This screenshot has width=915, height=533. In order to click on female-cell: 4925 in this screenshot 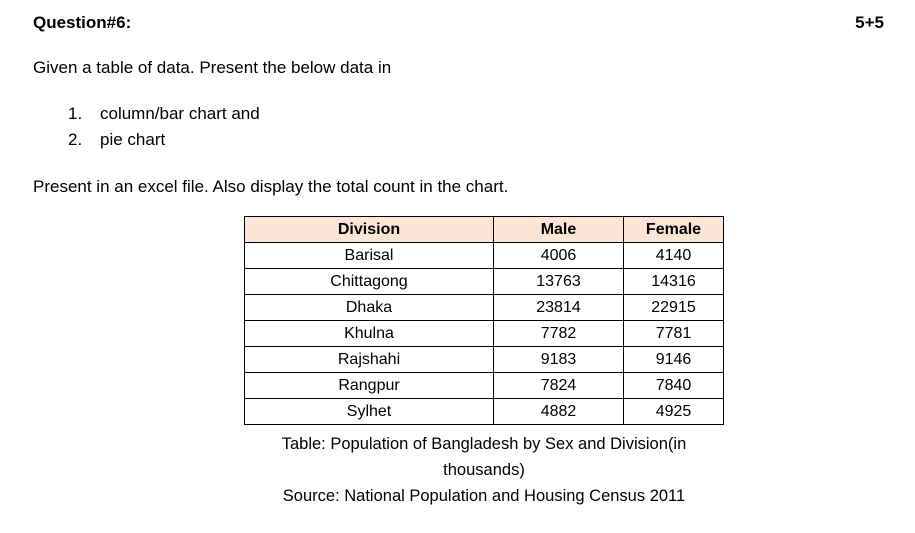, I will do `click(673, 411)`.